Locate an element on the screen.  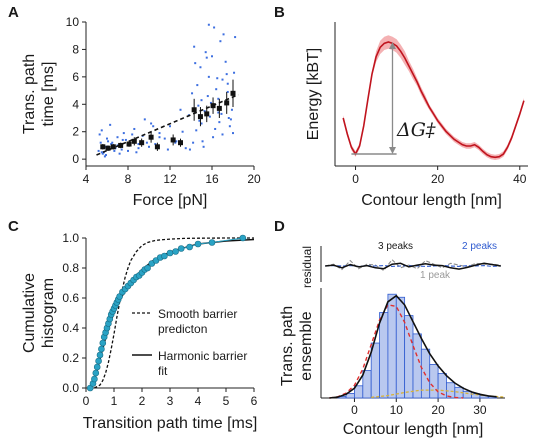
c-smooth-prediction-line is located at coordinates (174, 313).